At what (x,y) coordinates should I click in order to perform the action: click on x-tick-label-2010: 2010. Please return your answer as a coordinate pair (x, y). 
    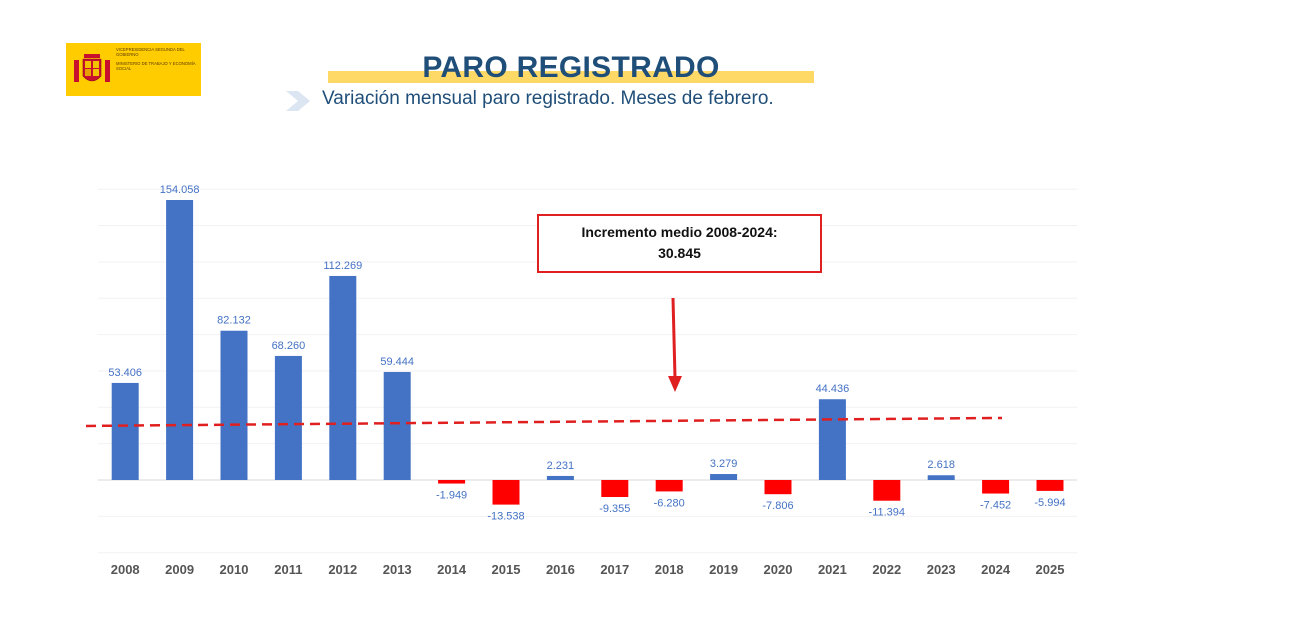
    Looking at the image, I should click on (234, 569).